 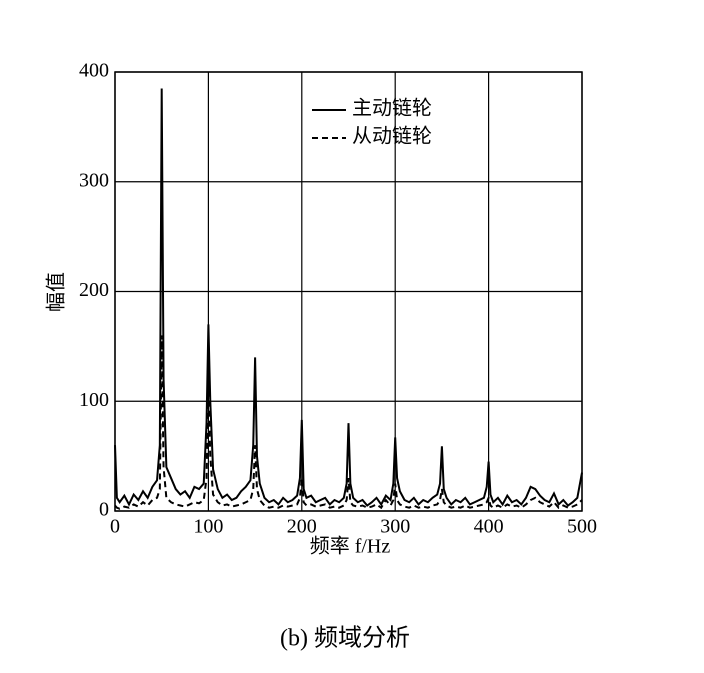 I want to click on x-axis-label: 频率 f/Hz, so click(x=350, y=546).